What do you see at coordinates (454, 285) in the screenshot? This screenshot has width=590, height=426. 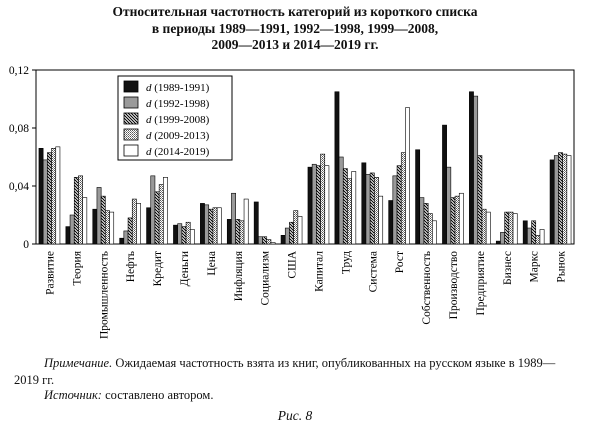 I see `x-tick-label: Производство` at bounding box center [454, 285].